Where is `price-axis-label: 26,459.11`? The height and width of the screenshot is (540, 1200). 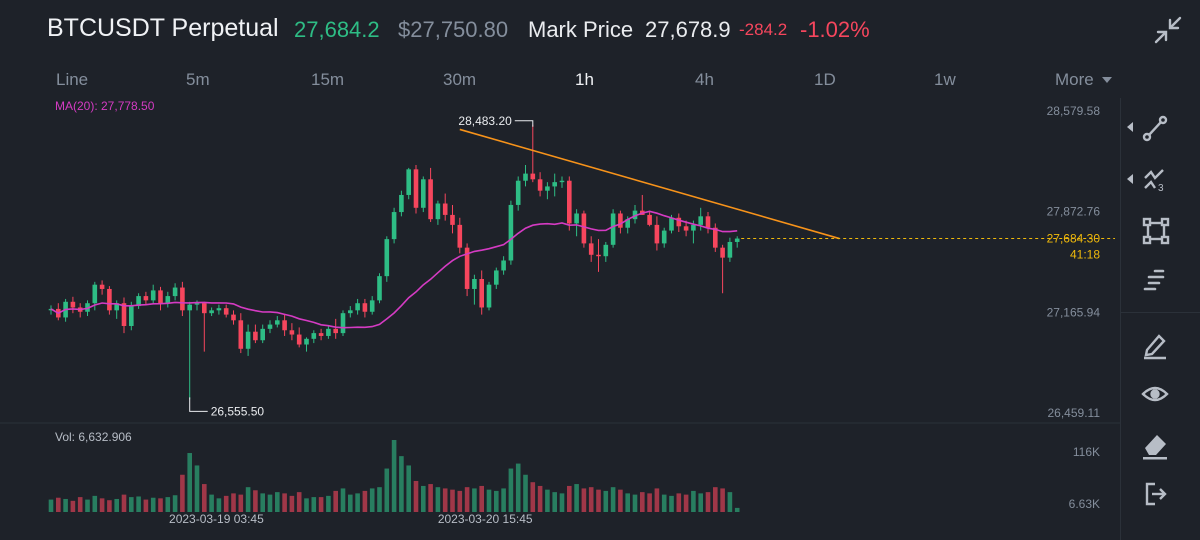 price-axis-label: 26,459.11 is located at coordinates (1074, 413).